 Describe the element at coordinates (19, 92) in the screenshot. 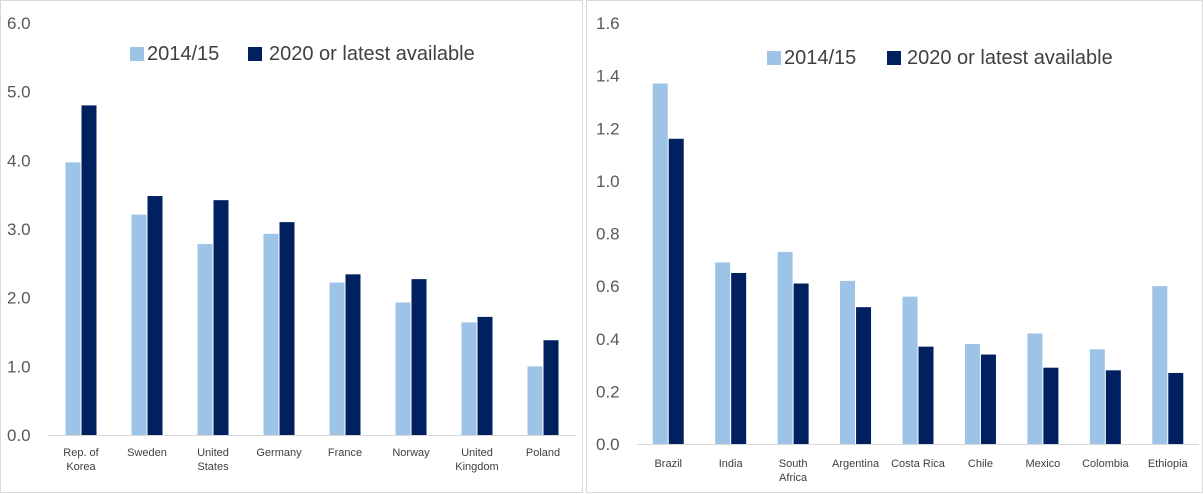

I see `y-tick-label: 5.0` at that location.